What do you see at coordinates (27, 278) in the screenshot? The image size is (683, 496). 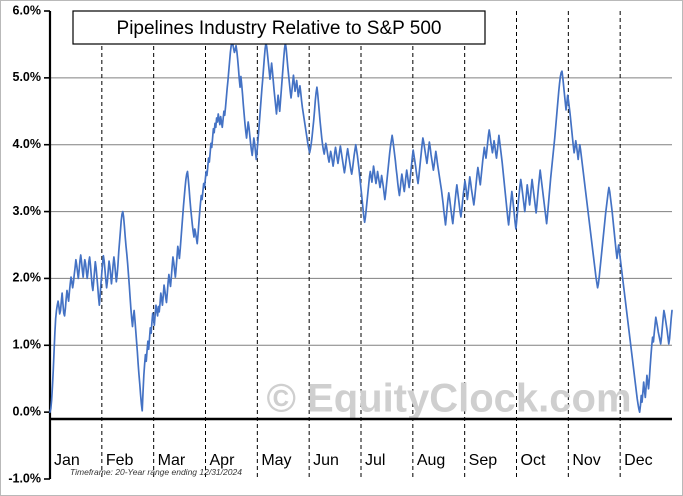 I see `y-axis-tick-label: 2.0%` at bounding box center [27, 278].